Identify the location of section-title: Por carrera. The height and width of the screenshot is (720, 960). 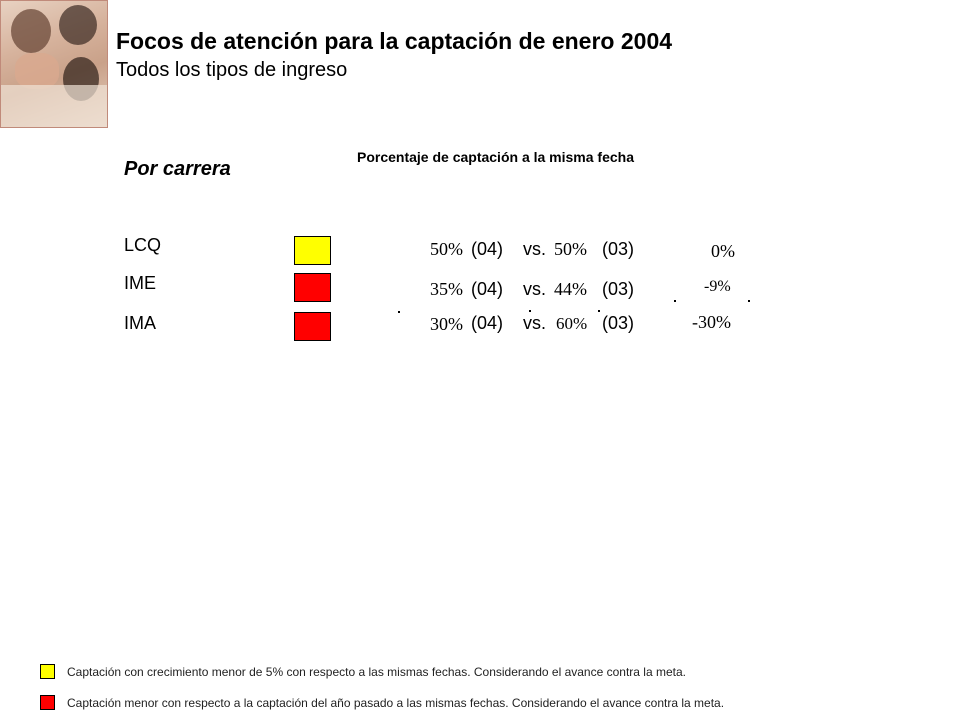
(177, 169).